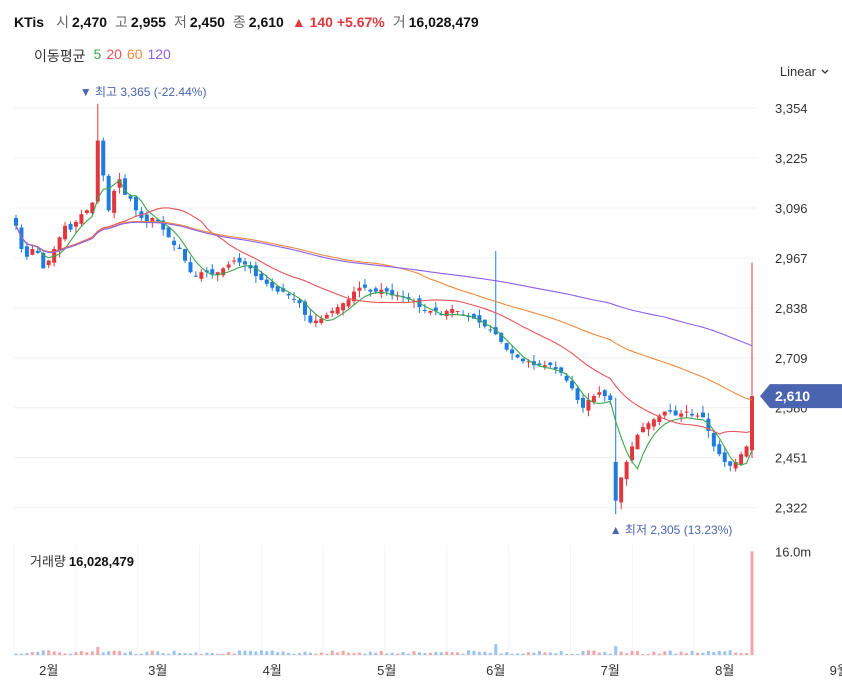 The image size is (842, 694). I want to click on moving-average-legend: 이동평균 5 20 60 120, so click(102, 56).